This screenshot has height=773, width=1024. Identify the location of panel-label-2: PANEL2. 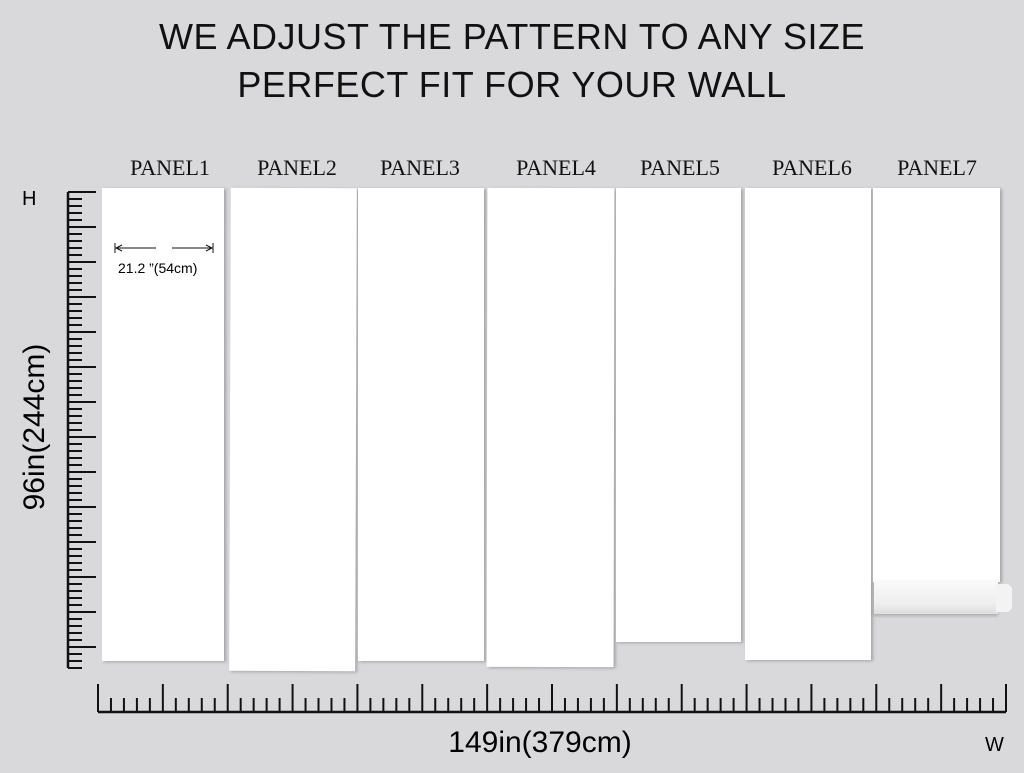
(297, 167).